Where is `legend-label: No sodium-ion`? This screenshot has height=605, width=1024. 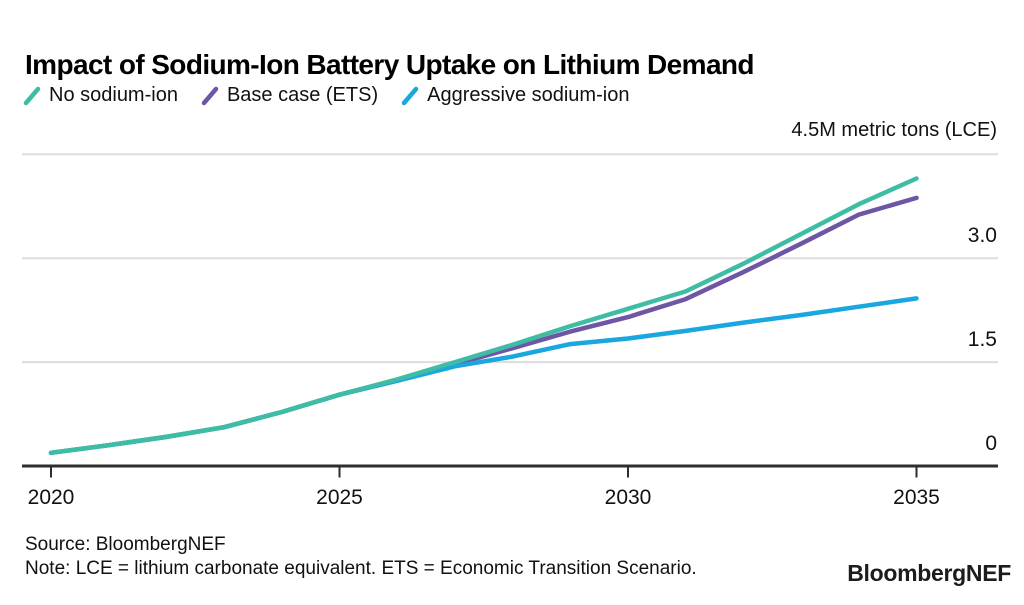 legend-label: No sodium-ion is located at coordinates (113, 95).